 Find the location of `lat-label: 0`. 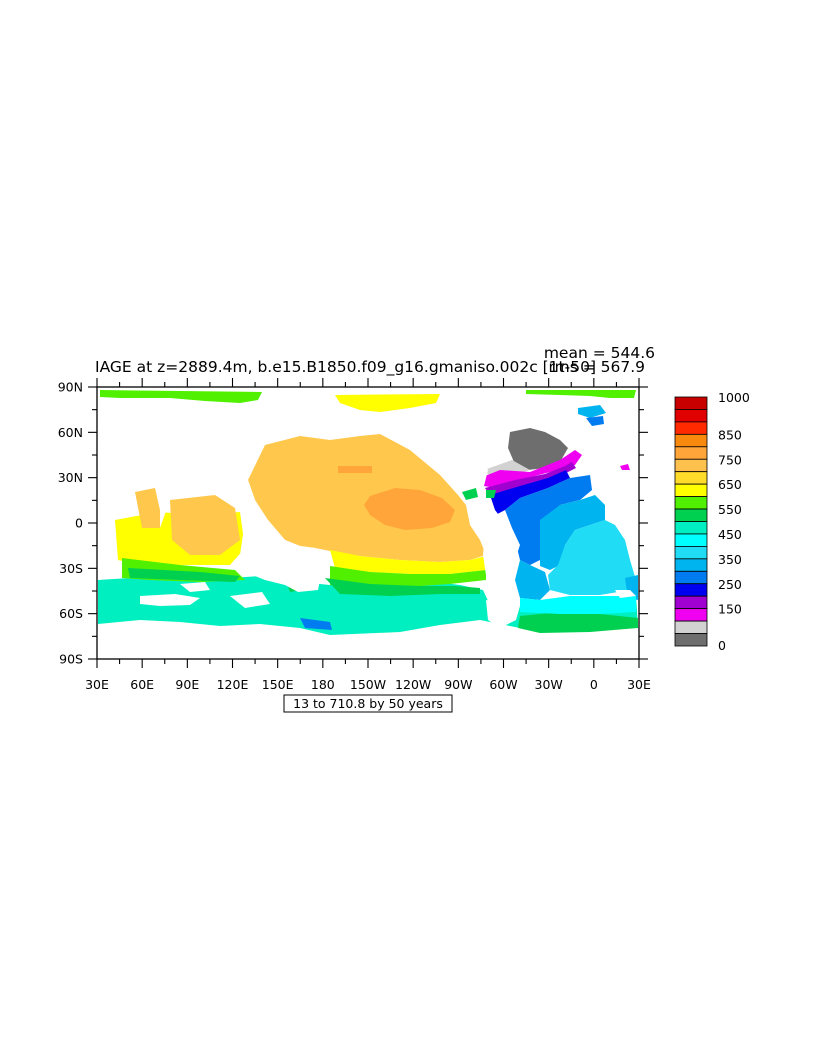

lat-label: 0 is located at coordinates (79, 523).